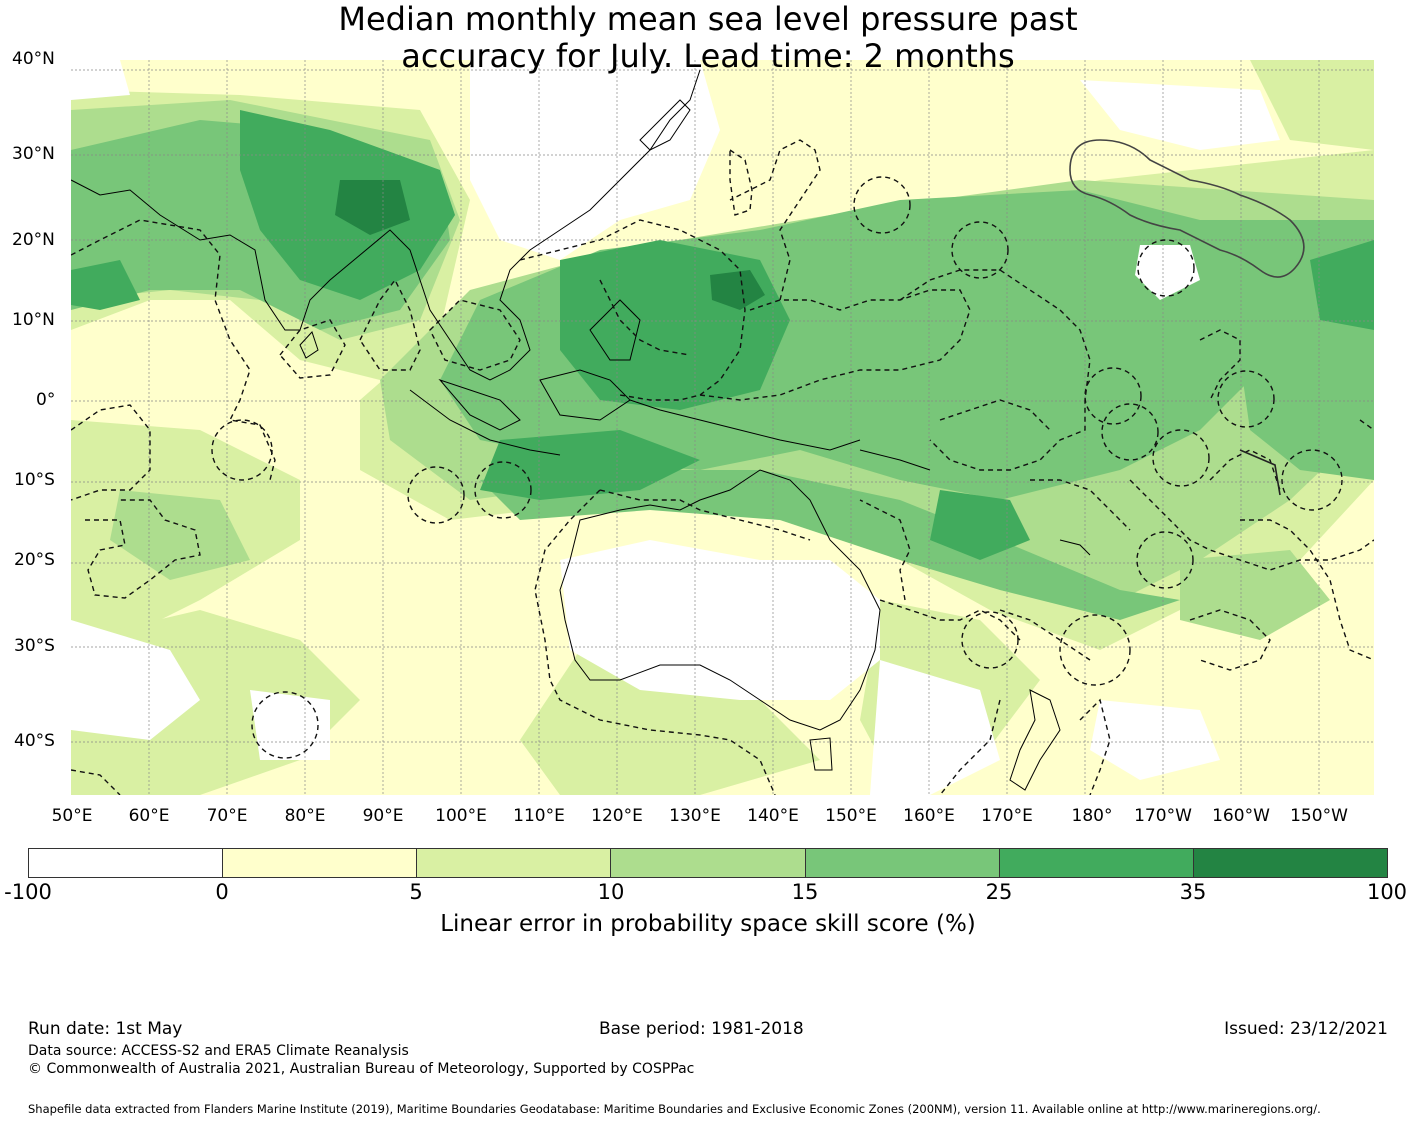 Image resolution: width=1416 pixels, height=1125 pixels. What do you see at coordinates (34, 480) in the screenshot?
I see `lat-label: 10°S` at bounding box center [34, 480].